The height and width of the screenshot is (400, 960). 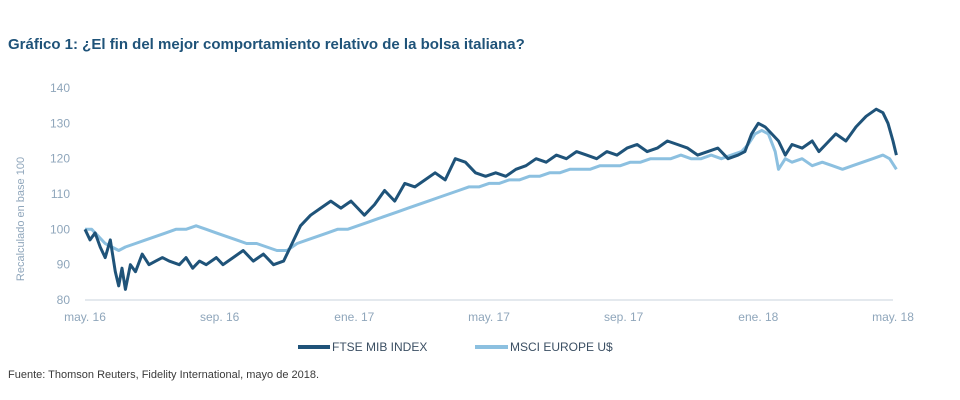 What do you see at coordinates (21, 219) in the screenshot?
I see `y-axis-label: Recalculado en base 100` at bounding box center [21, 219].